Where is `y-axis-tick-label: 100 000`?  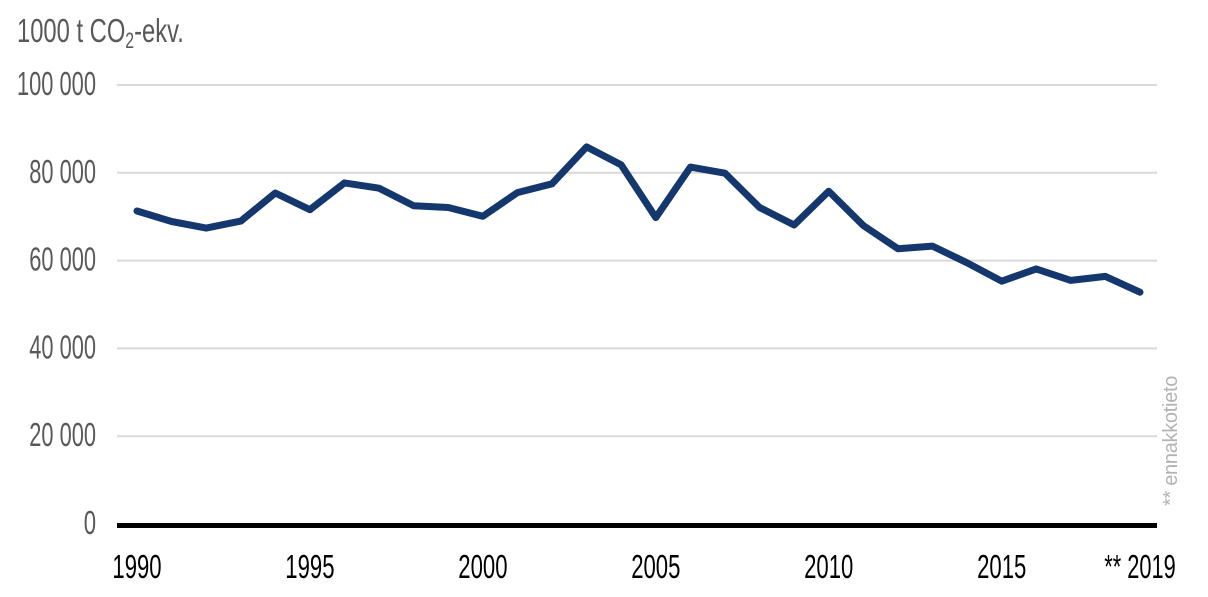
y-axis-tick-label: 100 000 is located at coordinates (56, 83).